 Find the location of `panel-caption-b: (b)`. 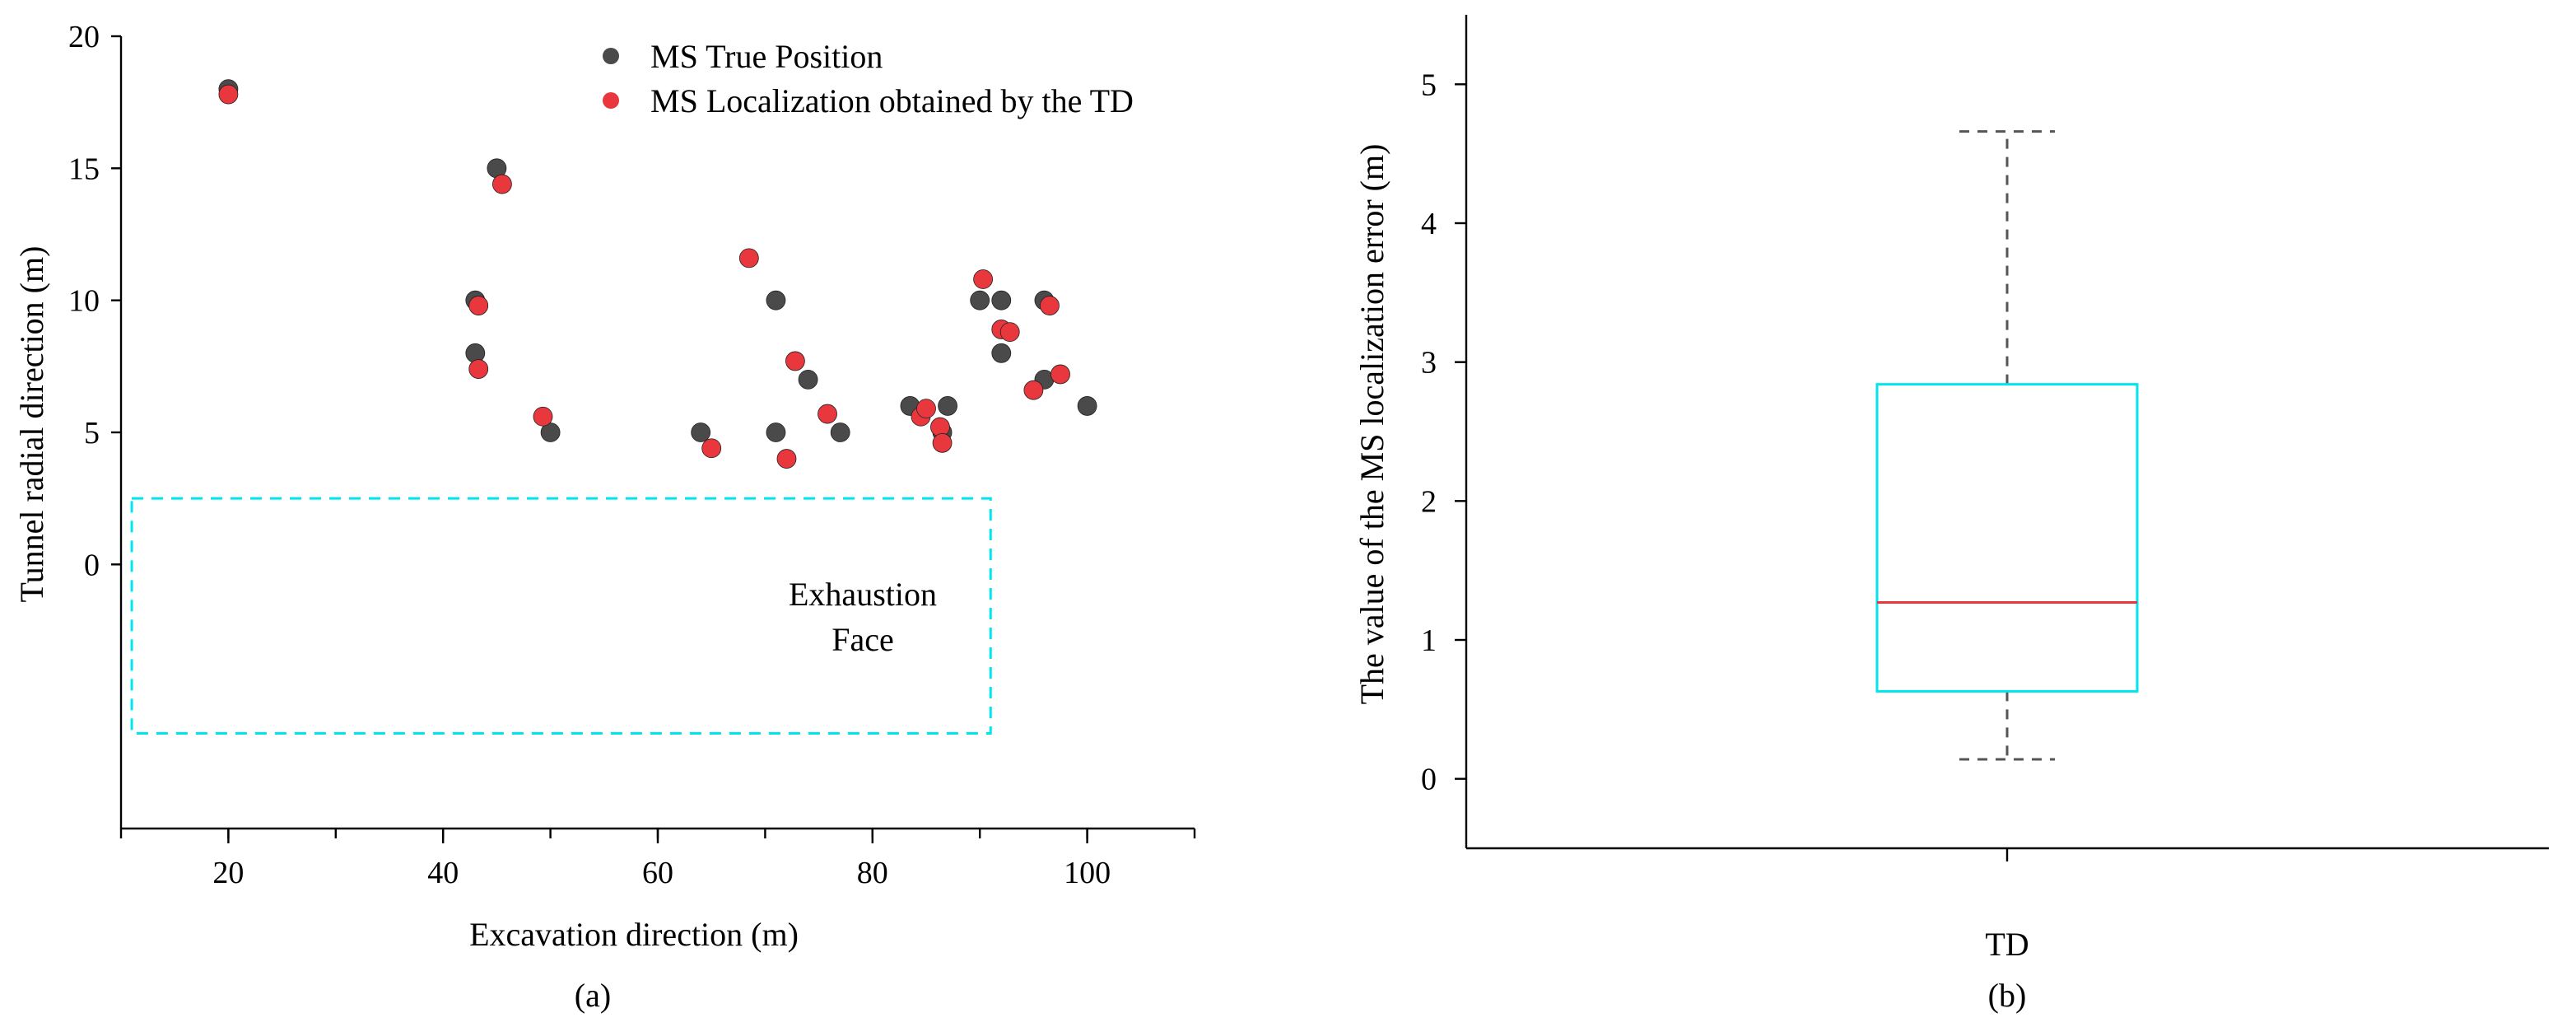

panel-caption-b: (b) is located at coordinates (2007, 995).